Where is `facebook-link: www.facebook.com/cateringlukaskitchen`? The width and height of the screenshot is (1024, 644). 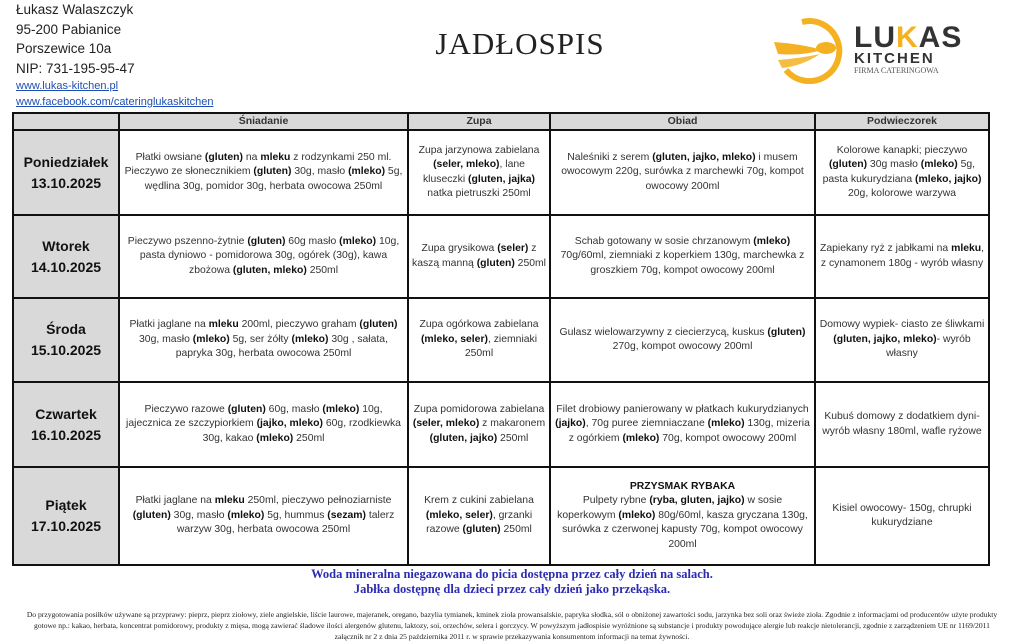 facebook-link: www.facebook.com/cateringlukaskitchen is located at coordinates (115, 102).